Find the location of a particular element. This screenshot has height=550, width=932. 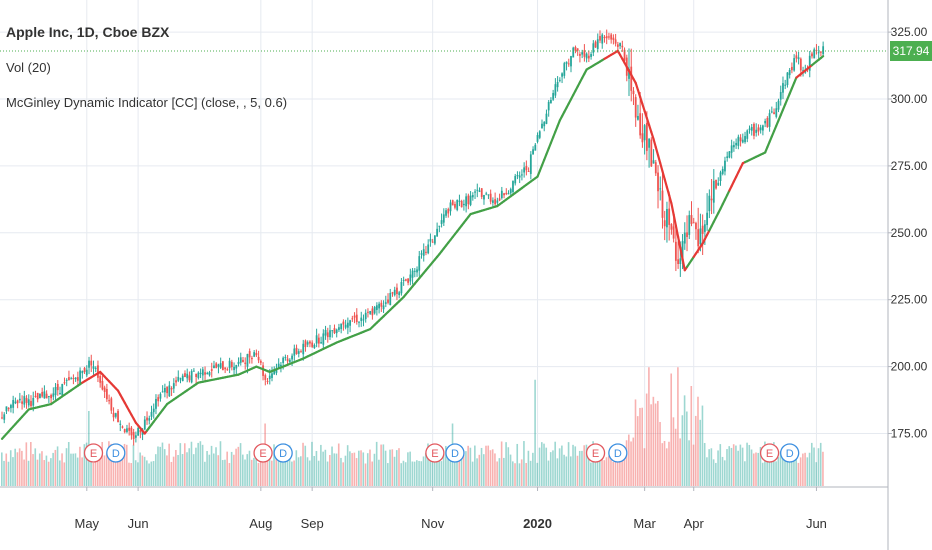

y-tick-label: 250.00 is located at coordinates (909, 233).